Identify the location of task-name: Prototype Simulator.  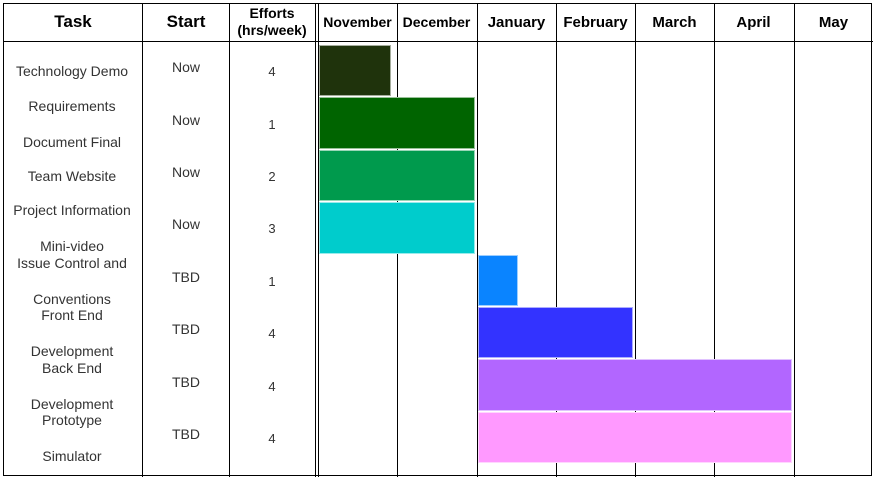
(72, 438).